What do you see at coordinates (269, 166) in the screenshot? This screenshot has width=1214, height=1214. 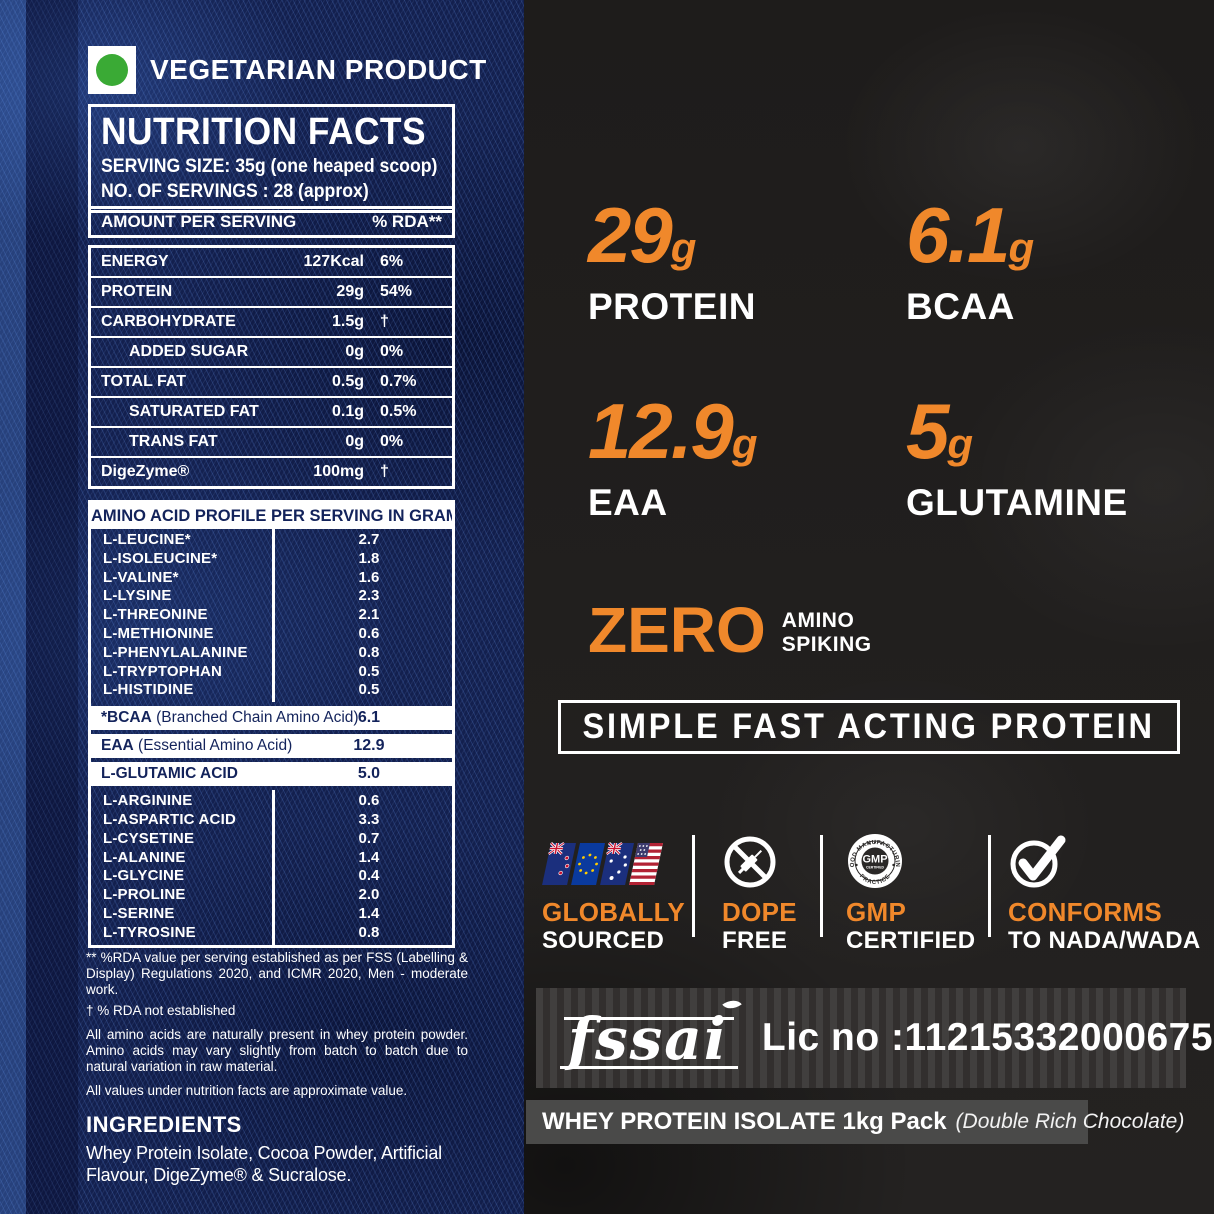 I see `serving-size: SERVING SIZE: 35g (one heaped scoop)` at bounding box center [269, 166].